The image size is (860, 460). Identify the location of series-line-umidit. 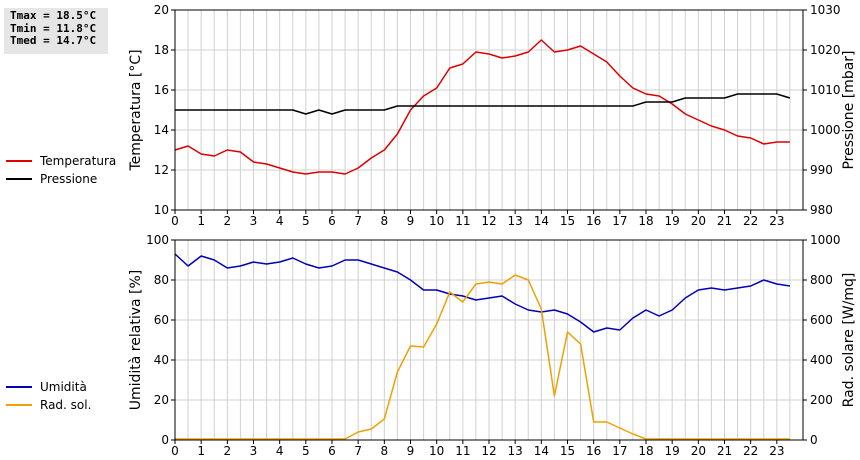
(482, 293).